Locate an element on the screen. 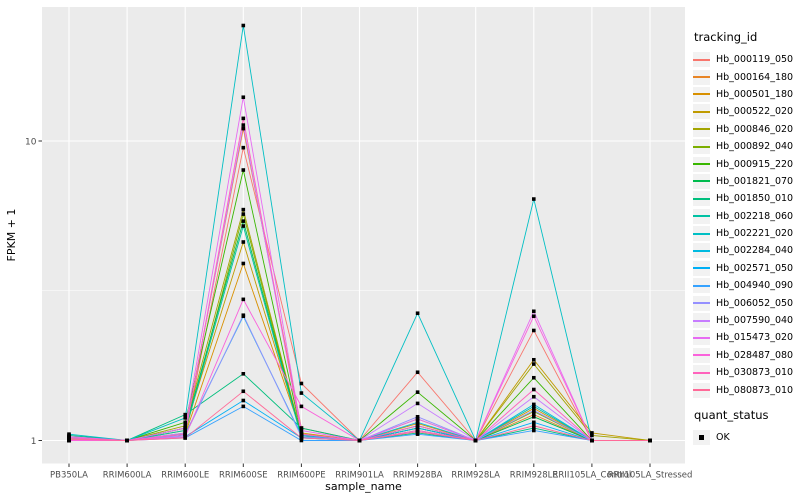 The width and height of the screenshot is (800, 500). x-tick-label: RRIM600SE is located at coordinates (243, 476).